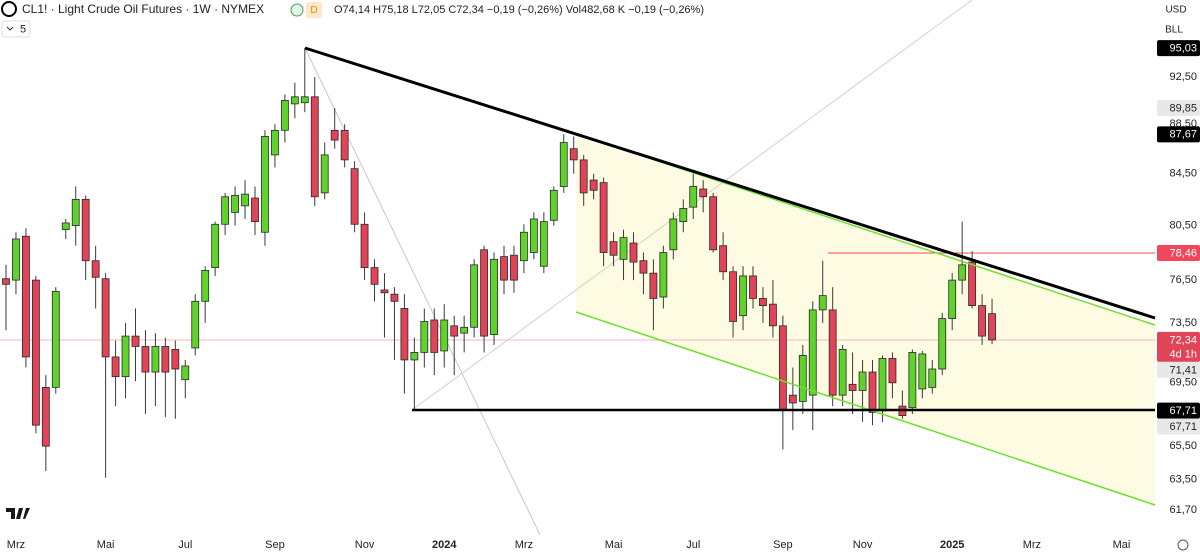 Image resolution: width=1200 pixels, height=553 pixels. I want to click on y-tick-label: 69,50, so click(1183, 383).